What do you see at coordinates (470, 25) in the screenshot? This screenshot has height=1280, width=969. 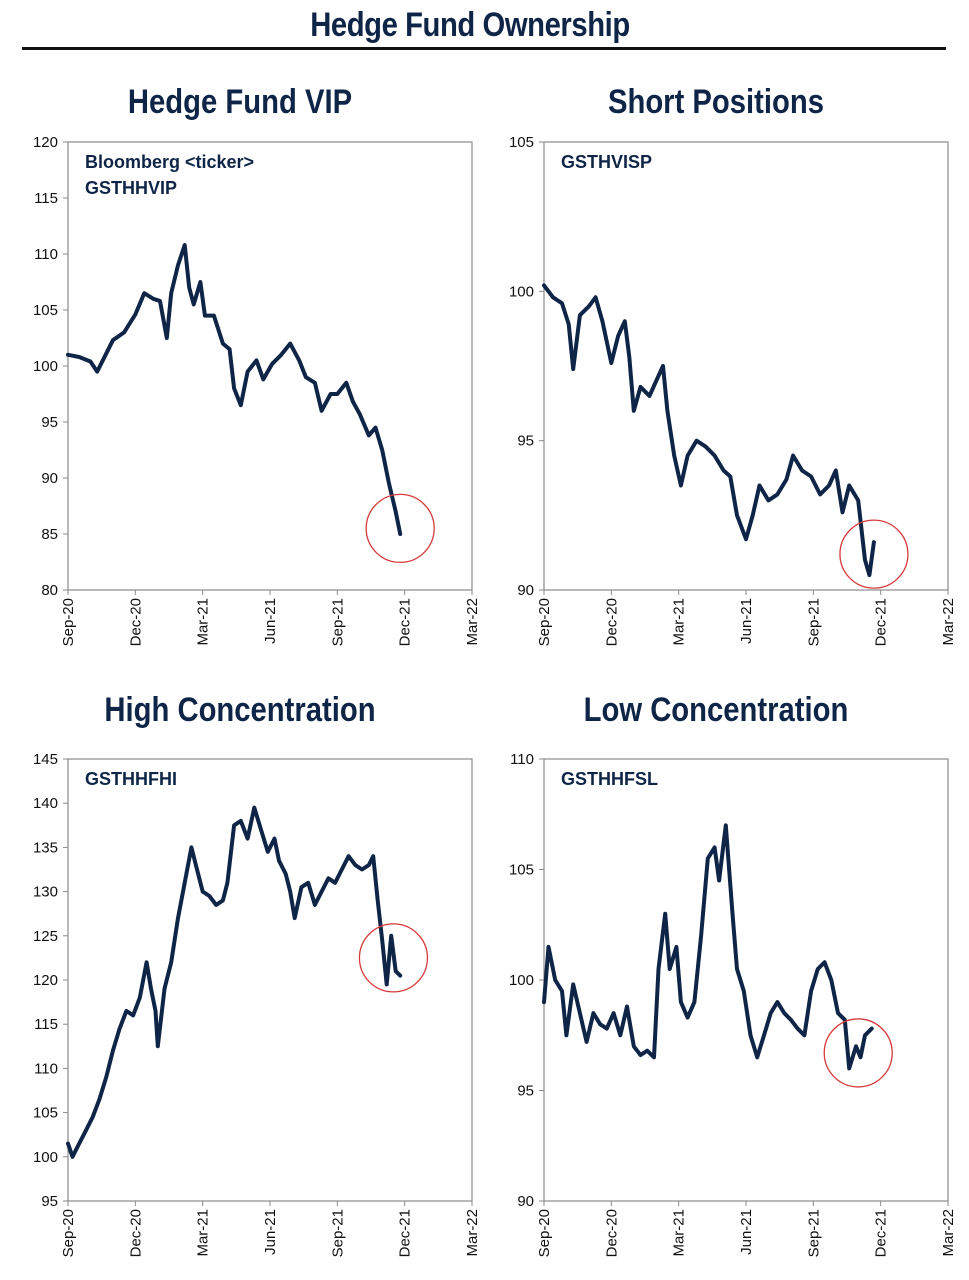 I see `page-title: Hedge Fund Ownership` at bounding box center [470, 25].